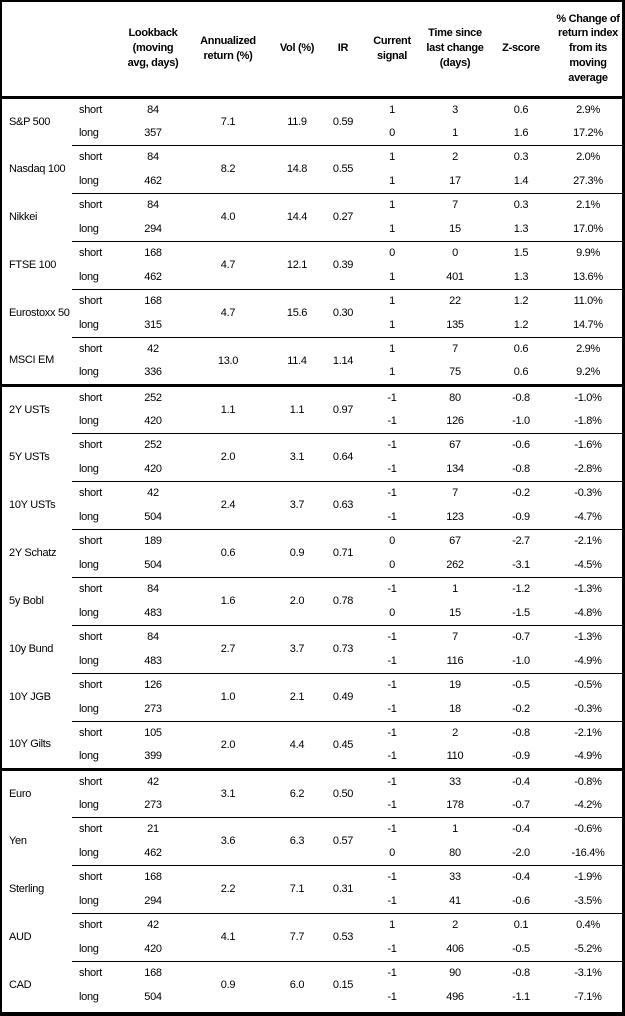 Image resolution: width=625 pixels, height=1016 pixels. I want to click on time-since-value: 406, so click(455, 948).